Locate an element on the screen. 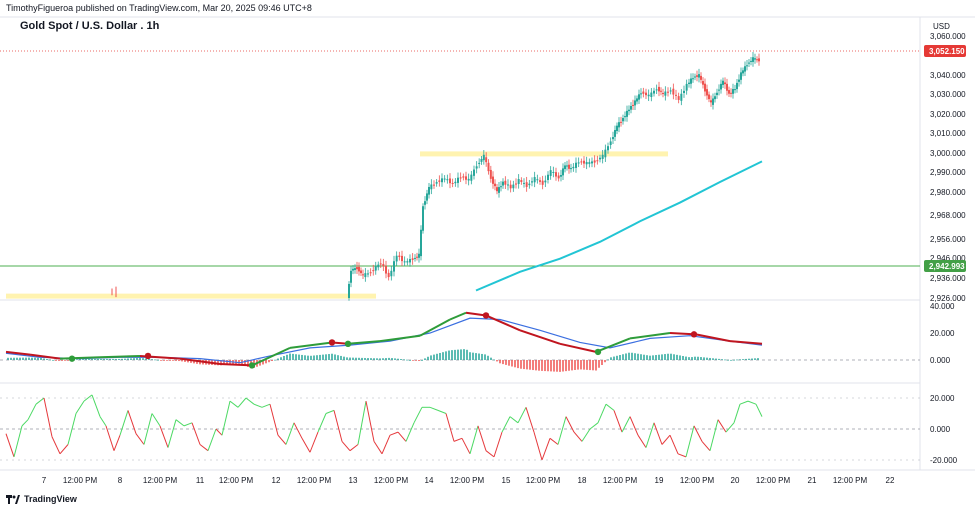 The width and height of the screenshot is (975, 510). price-tick-label: 3,040.000 is located at coordinates (948, 75).